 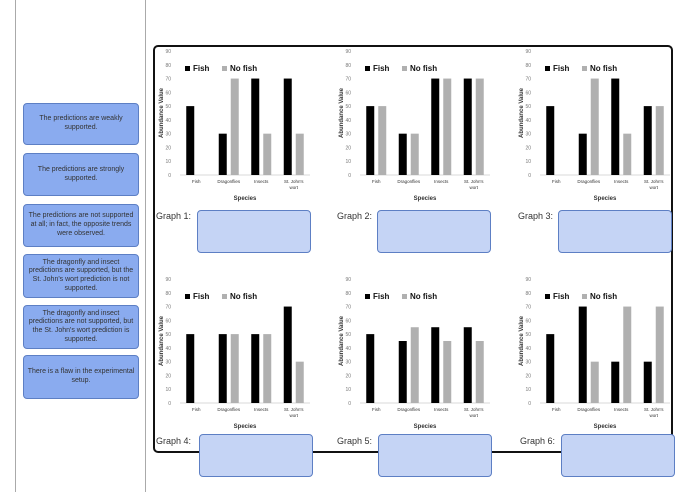 I want to click on graph-label-1: Graph 1:, so click(x=174, y=216).